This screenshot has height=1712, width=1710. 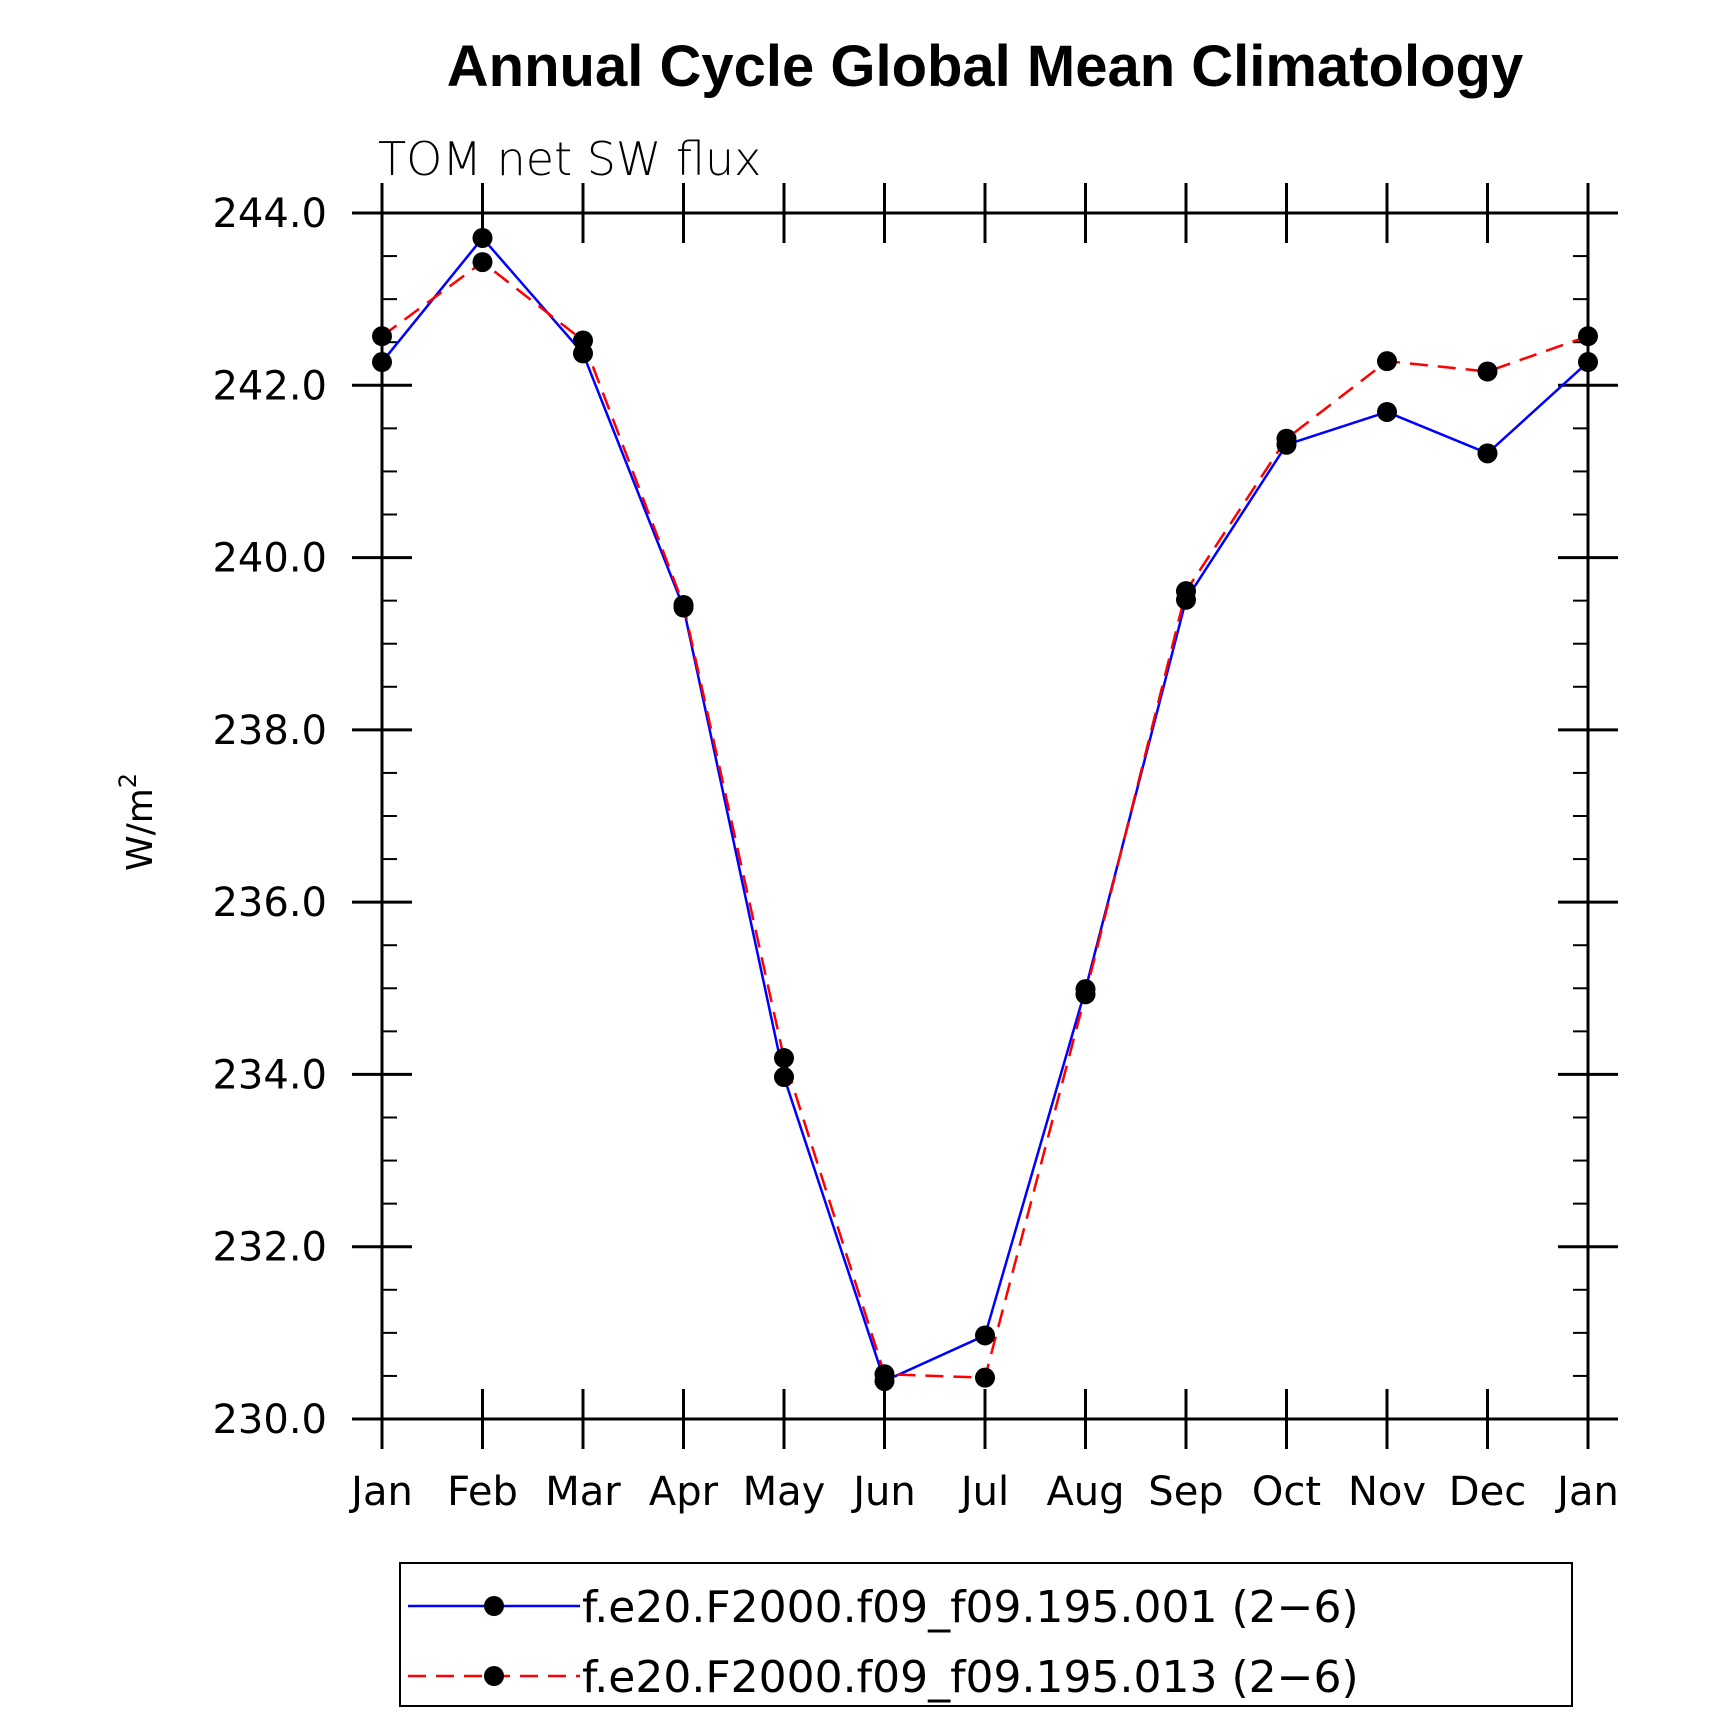 I want to click on legend-box, so click(x=986, y=1634).